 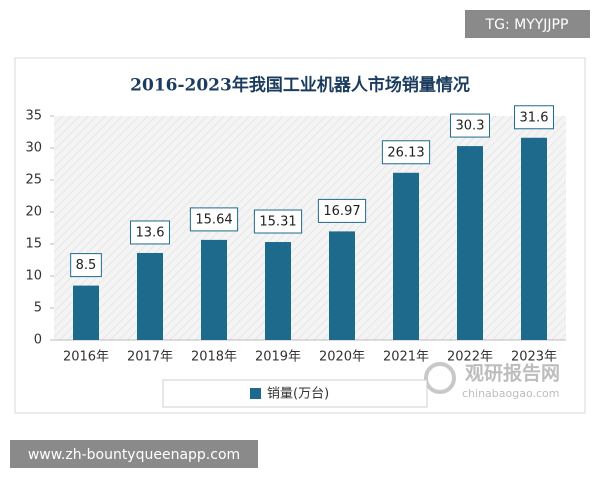 I want to click on y-tick-label: 10, so click(x=33, y=276).